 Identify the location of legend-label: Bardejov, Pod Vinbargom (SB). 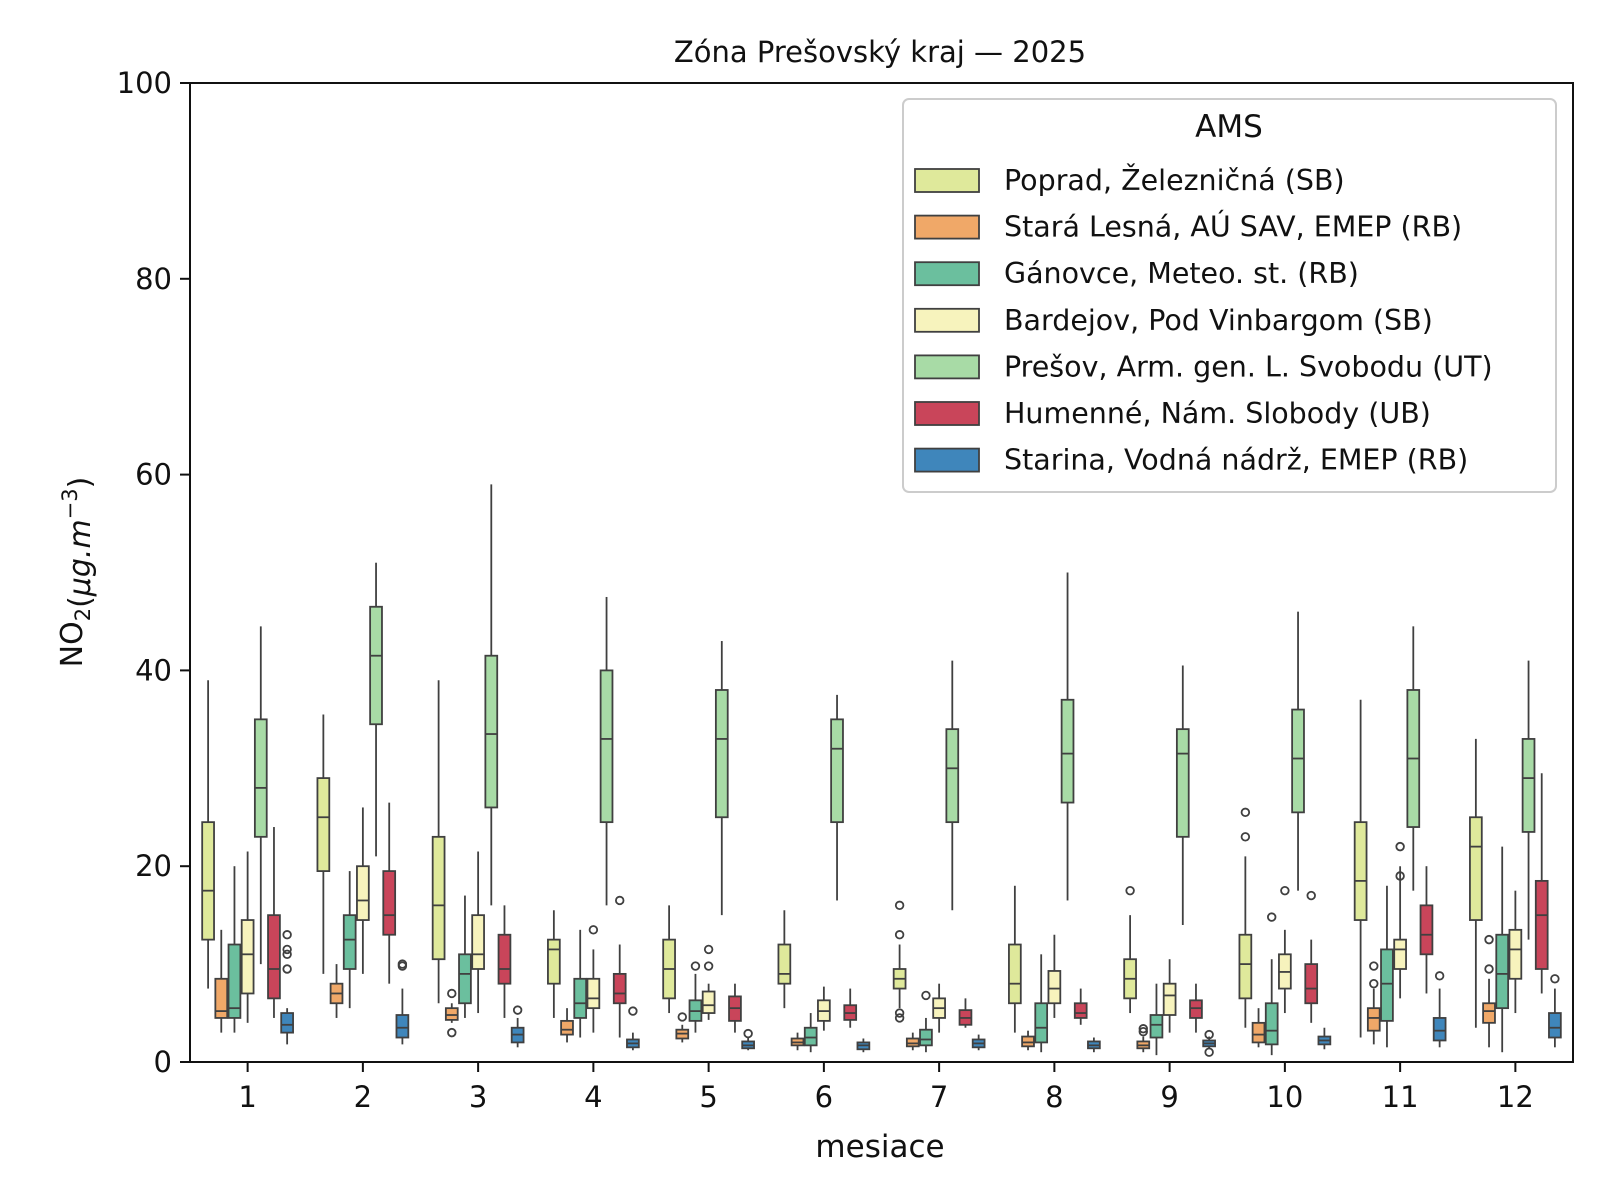
(1218, 320).